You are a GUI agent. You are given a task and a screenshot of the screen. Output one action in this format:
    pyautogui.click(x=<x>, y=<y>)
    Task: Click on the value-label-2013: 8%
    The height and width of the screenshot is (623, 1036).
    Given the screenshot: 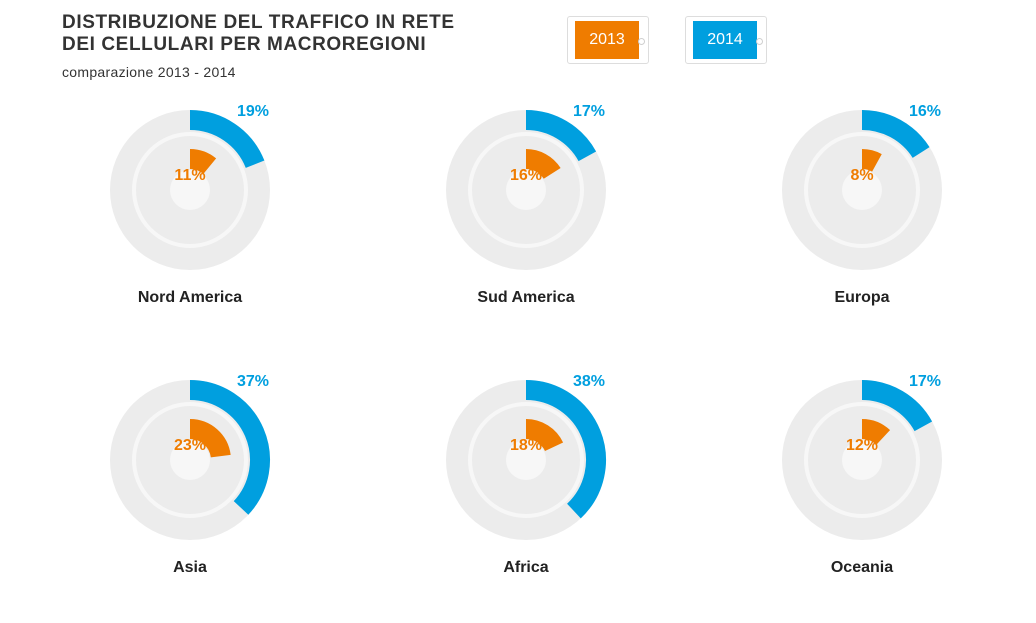 What is the action you would take?
    pyautogui.click(x=861, y=175)
    